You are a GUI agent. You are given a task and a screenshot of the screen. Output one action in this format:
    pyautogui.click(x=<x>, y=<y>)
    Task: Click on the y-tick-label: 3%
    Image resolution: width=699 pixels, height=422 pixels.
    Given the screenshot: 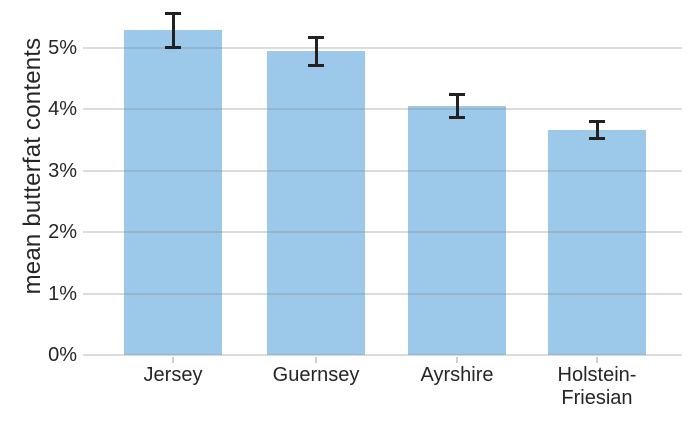 What is the action you would take?
    pyautogui.click(x=62, y=170)
    